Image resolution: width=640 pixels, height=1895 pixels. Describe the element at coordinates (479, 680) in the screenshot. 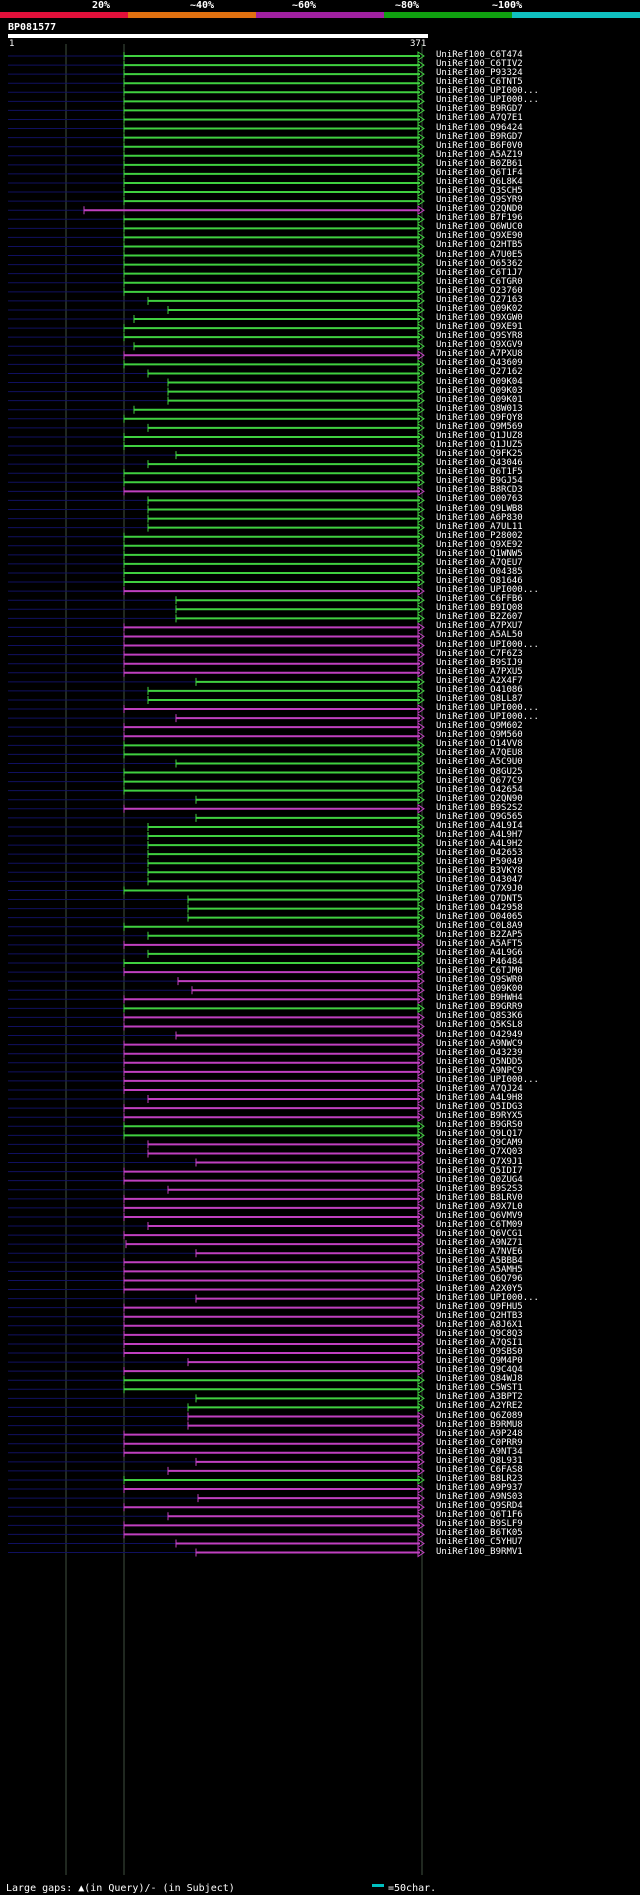

I see `hit-label: UniRef100_A2X4F7` at that location.